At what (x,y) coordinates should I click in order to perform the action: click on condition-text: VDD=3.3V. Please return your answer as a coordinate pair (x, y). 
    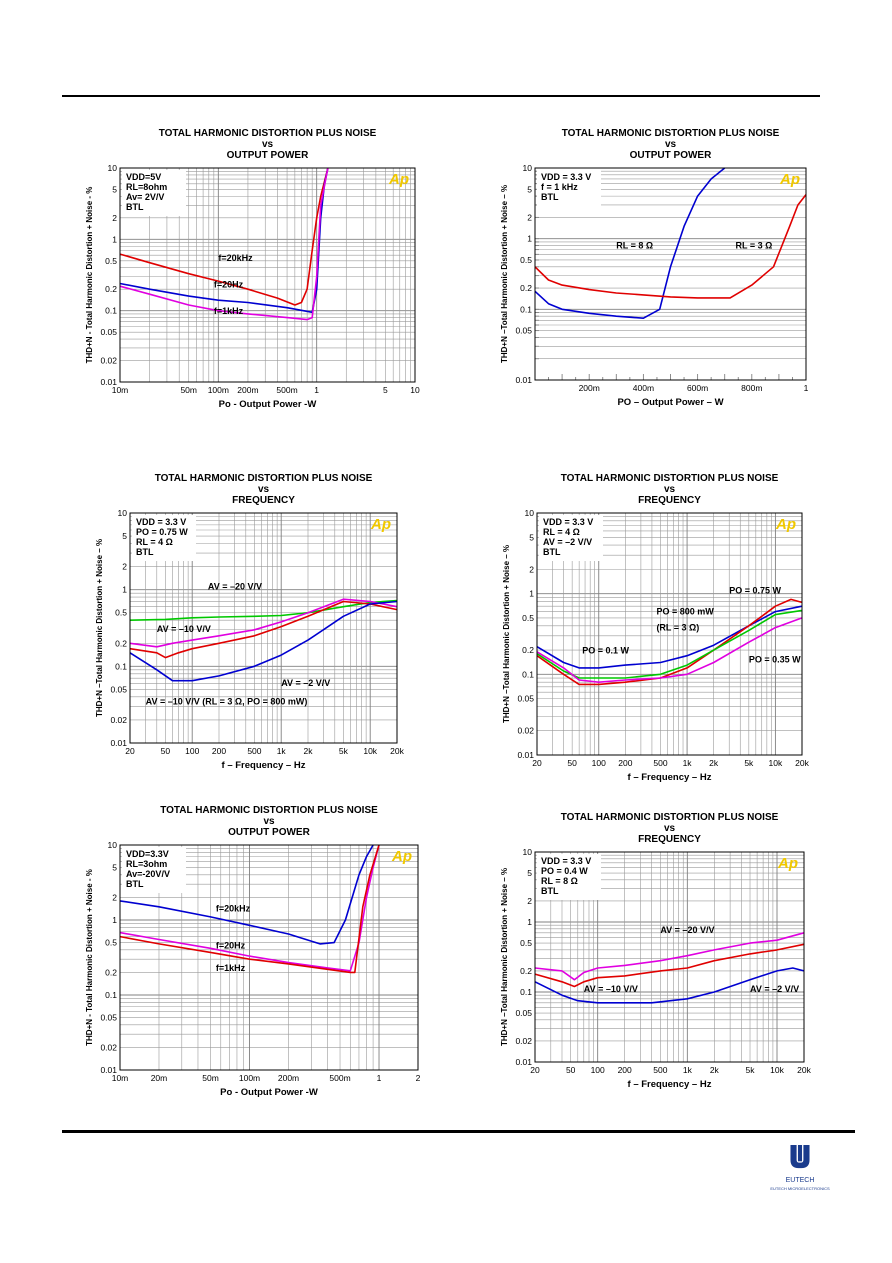
    Looking at the image, I should click on (147, 854).